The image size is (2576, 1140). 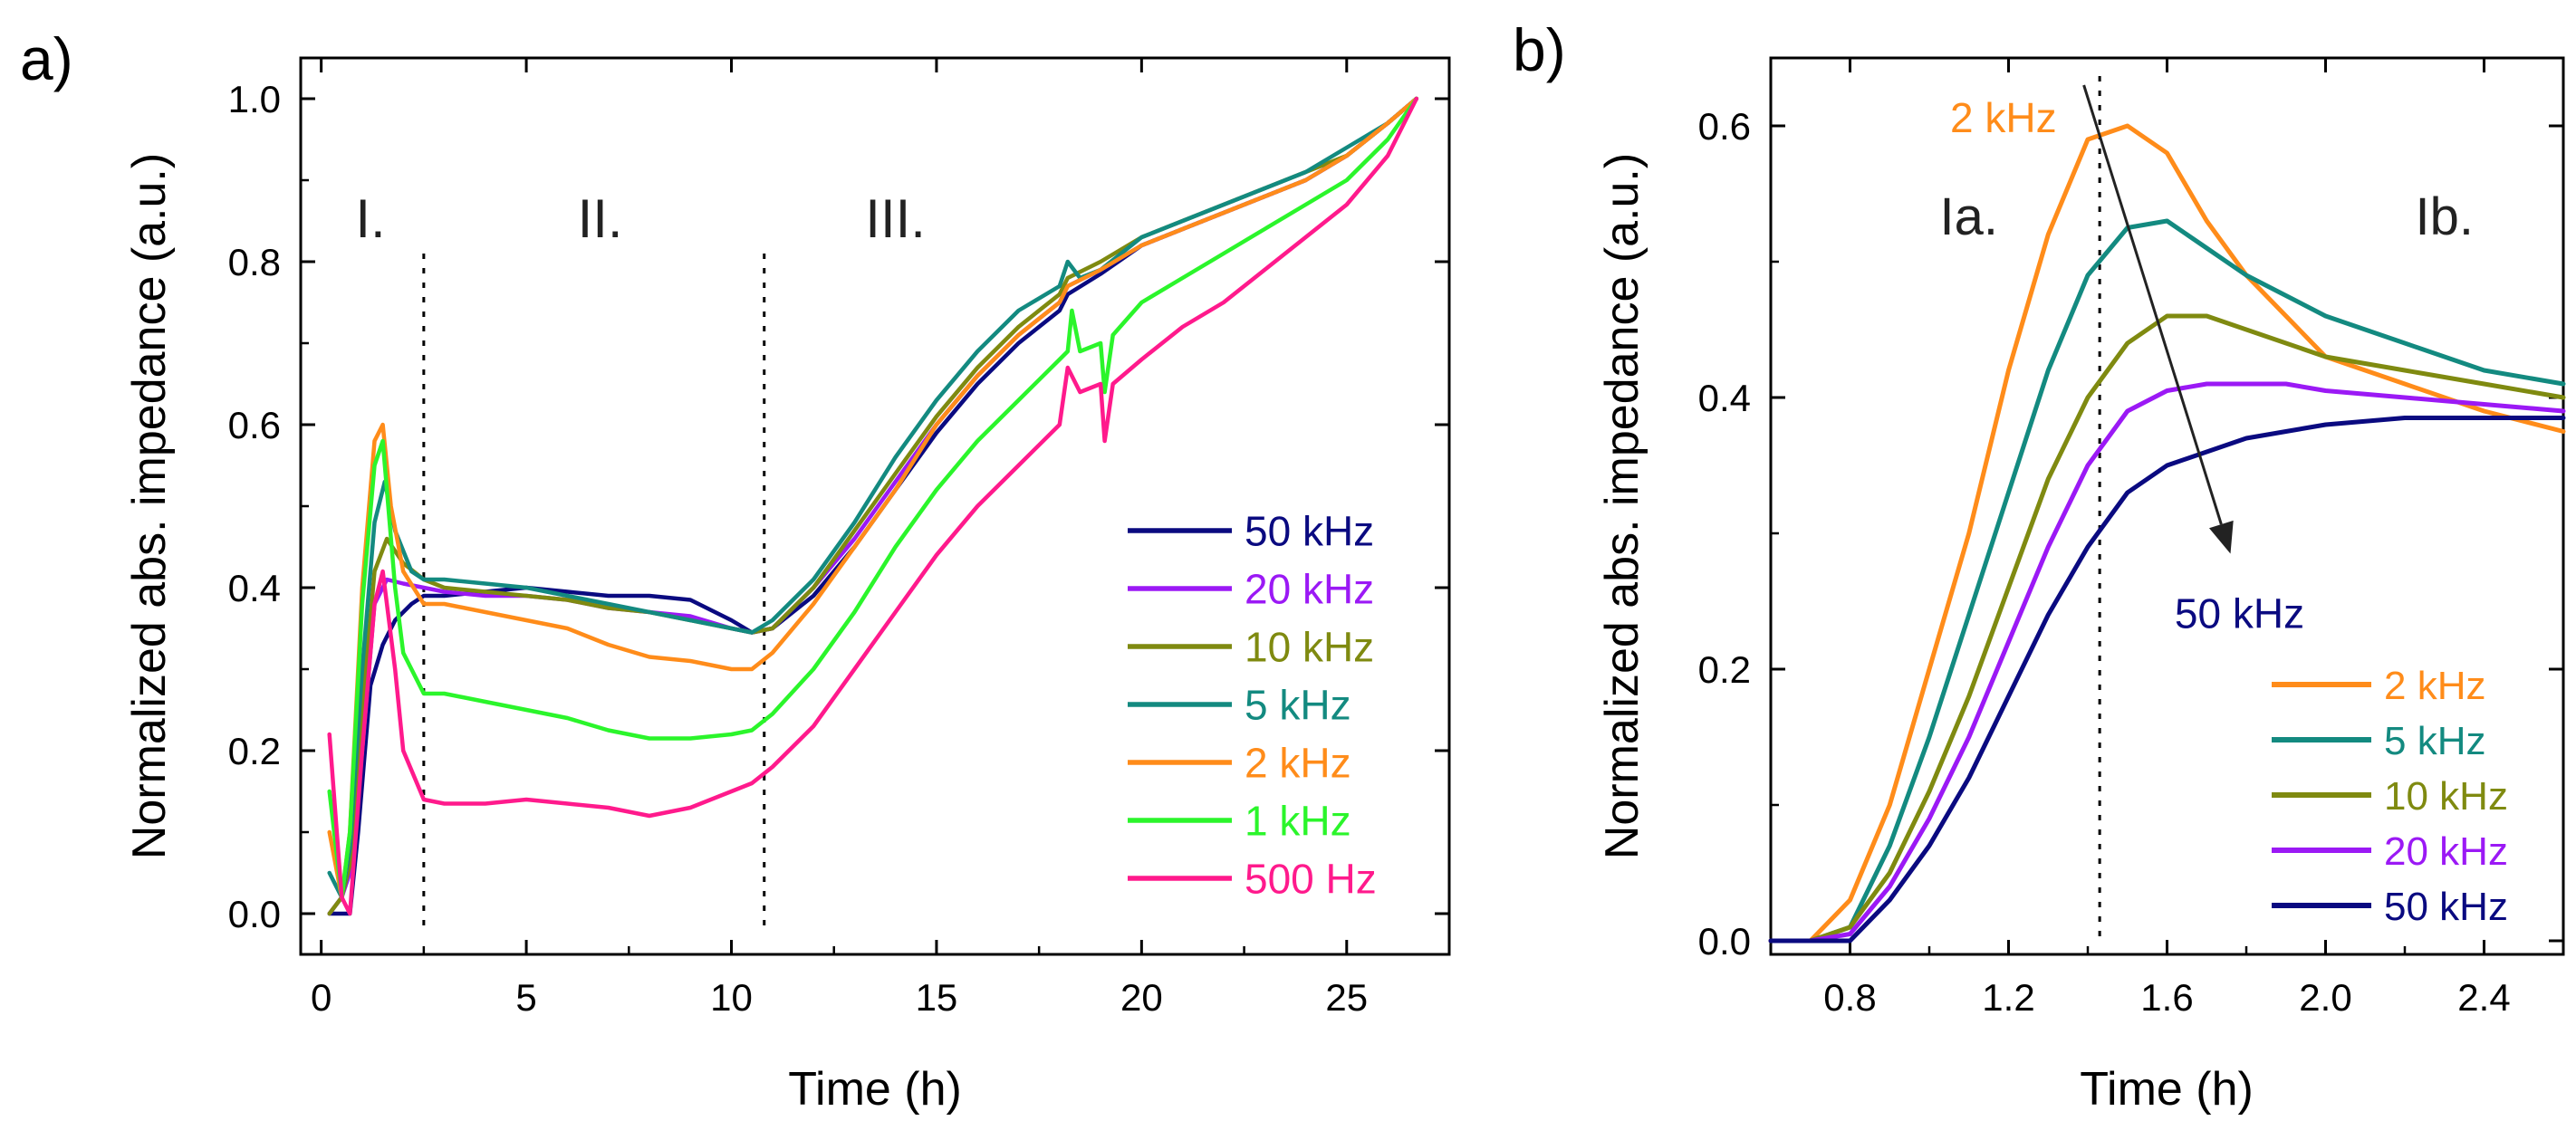 I want to click on b-x-tick-label: 0.8, so click(x=1849, y=997).